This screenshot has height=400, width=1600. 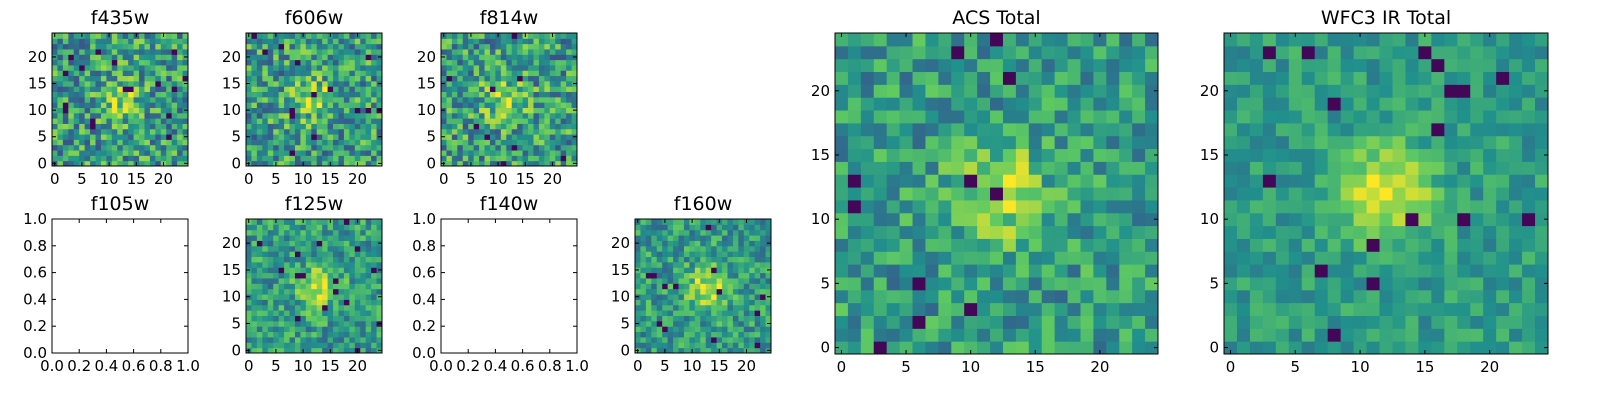 I want to click on x-tick-label: 0.2, so click(x=79, y=366).